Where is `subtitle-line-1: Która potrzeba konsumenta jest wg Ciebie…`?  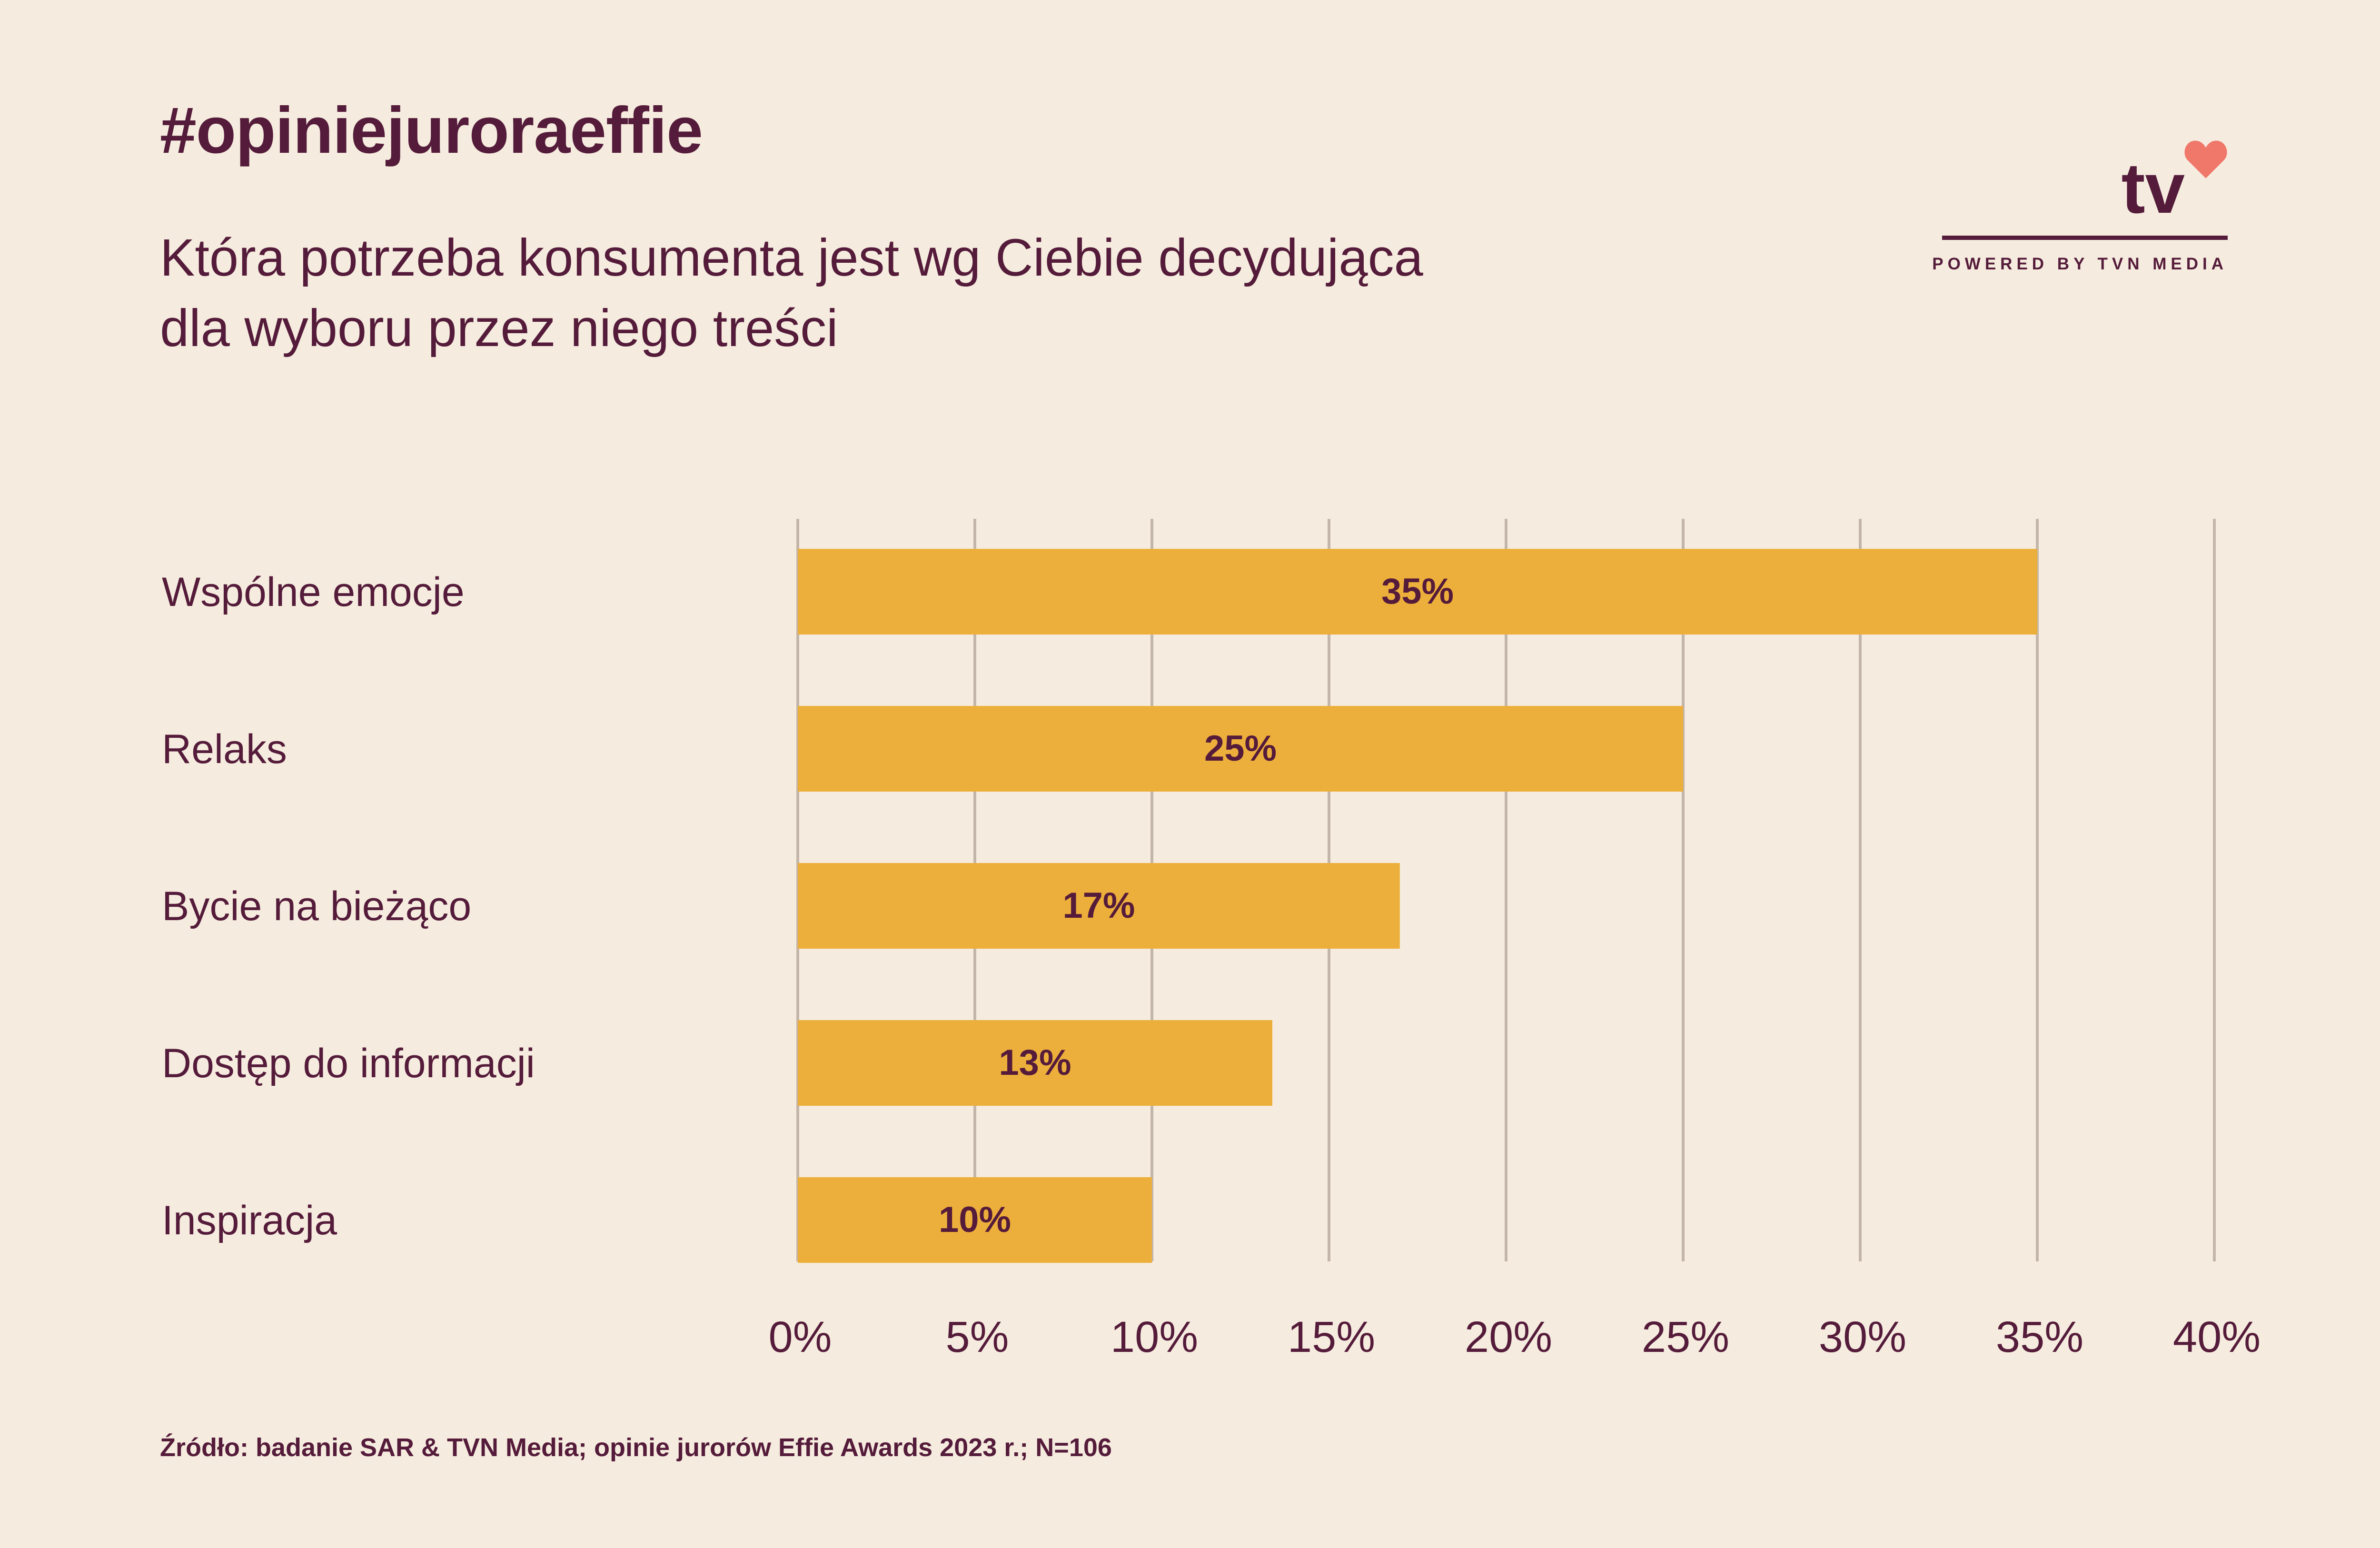 subtitle-line-1: Która potrzeba konsumenta jest wg Ciebie… is located at coordinates (791, 257).